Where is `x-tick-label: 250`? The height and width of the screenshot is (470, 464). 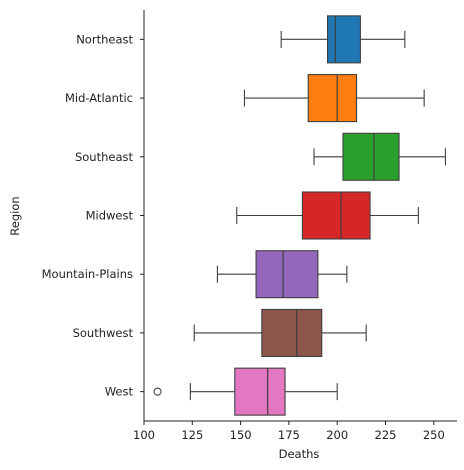 x-tick-label: 250 is located at coordinates (434, 435).